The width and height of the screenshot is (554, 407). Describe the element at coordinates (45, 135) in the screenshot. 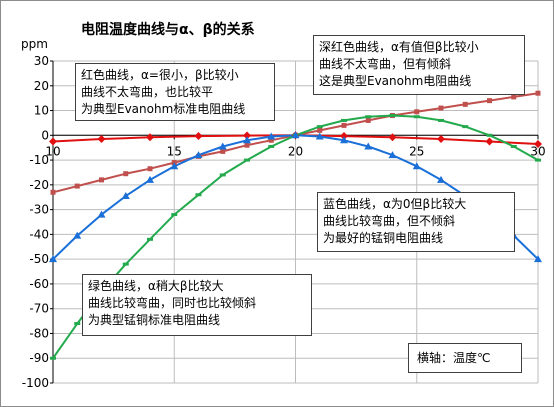

I see `y-tick-label: 0` at that location.